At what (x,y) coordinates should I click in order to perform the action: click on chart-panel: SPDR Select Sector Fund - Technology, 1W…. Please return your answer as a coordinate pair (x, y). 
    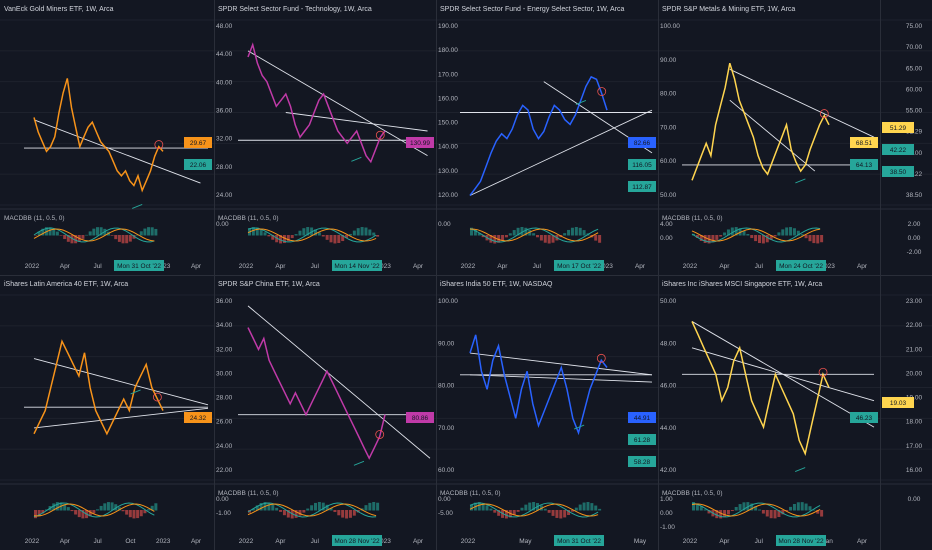
    Looking at the image, I should click on (325, 137).